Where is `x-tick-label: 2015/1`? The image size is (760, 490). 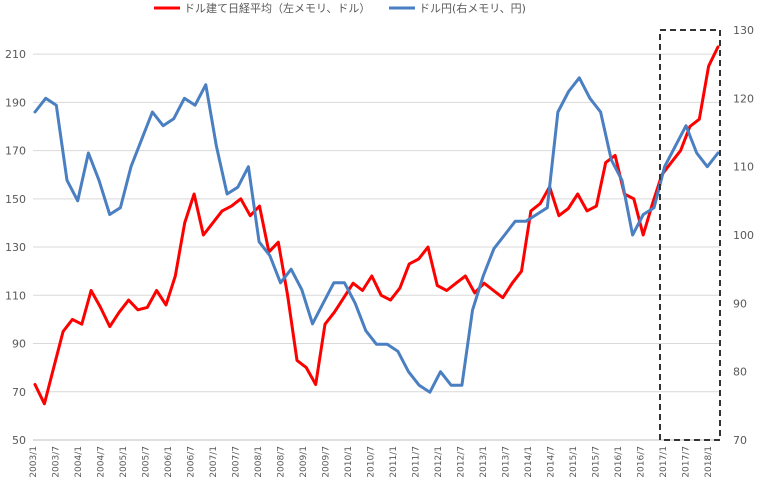 x-tick-label: 2015/1 is located at coordinates (574, 462).